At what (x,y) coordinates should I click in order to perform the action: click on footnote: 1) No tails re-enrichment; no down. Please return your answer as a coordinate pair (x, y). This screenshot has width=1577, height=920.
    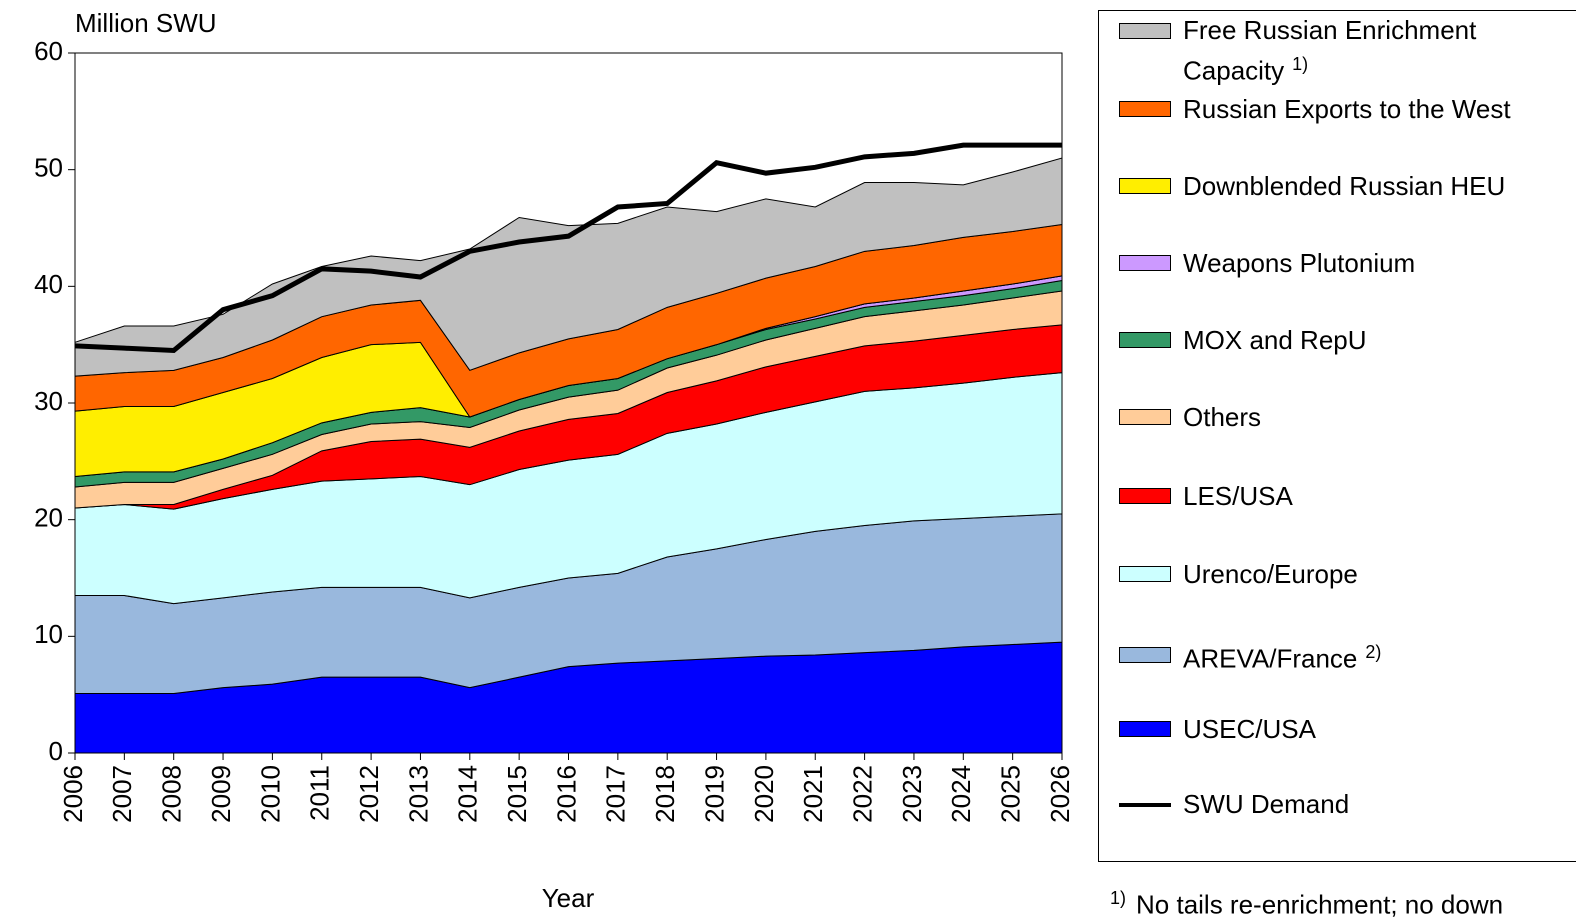
    Looking at the image, I should click on (1306, 904).